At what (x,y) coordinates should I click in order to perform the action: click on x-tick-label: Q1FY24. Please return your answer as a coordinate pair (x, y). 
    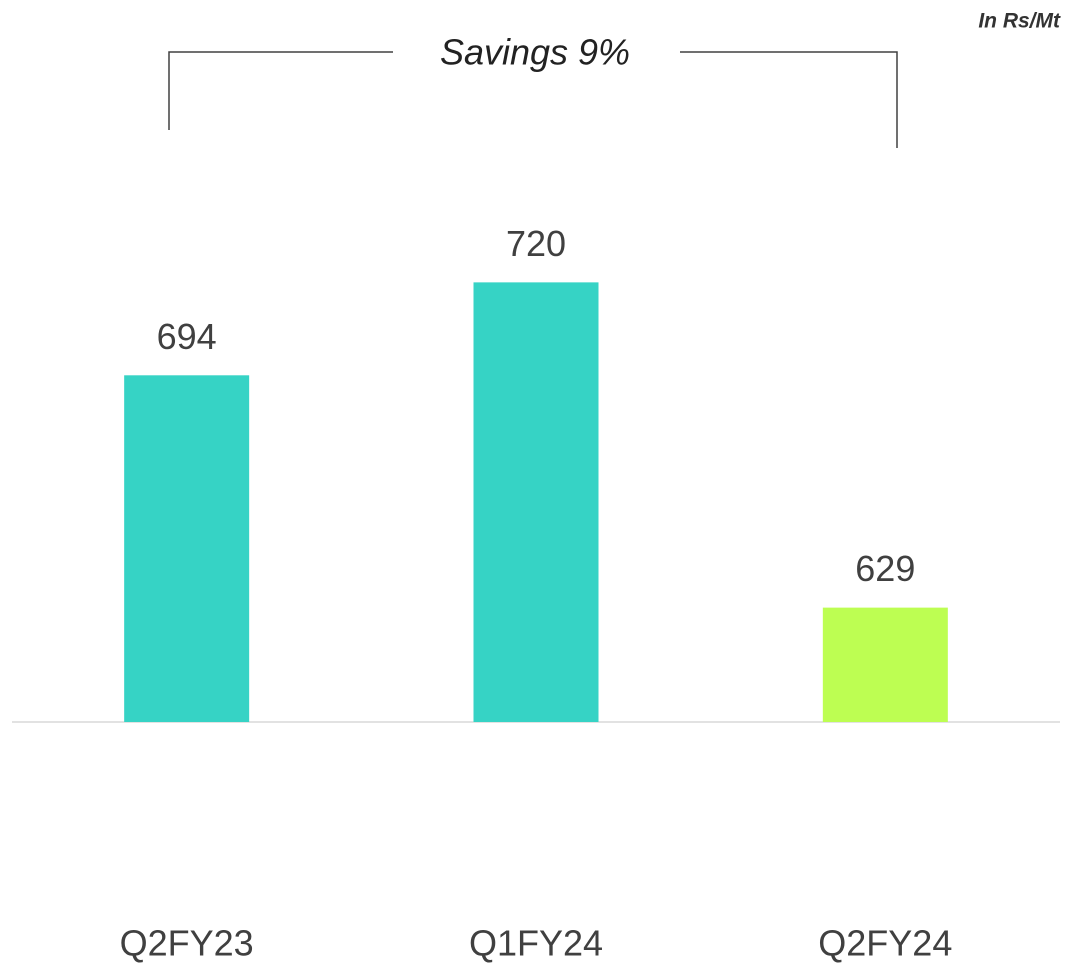
    Looking at the image, I should click on (536, 943).